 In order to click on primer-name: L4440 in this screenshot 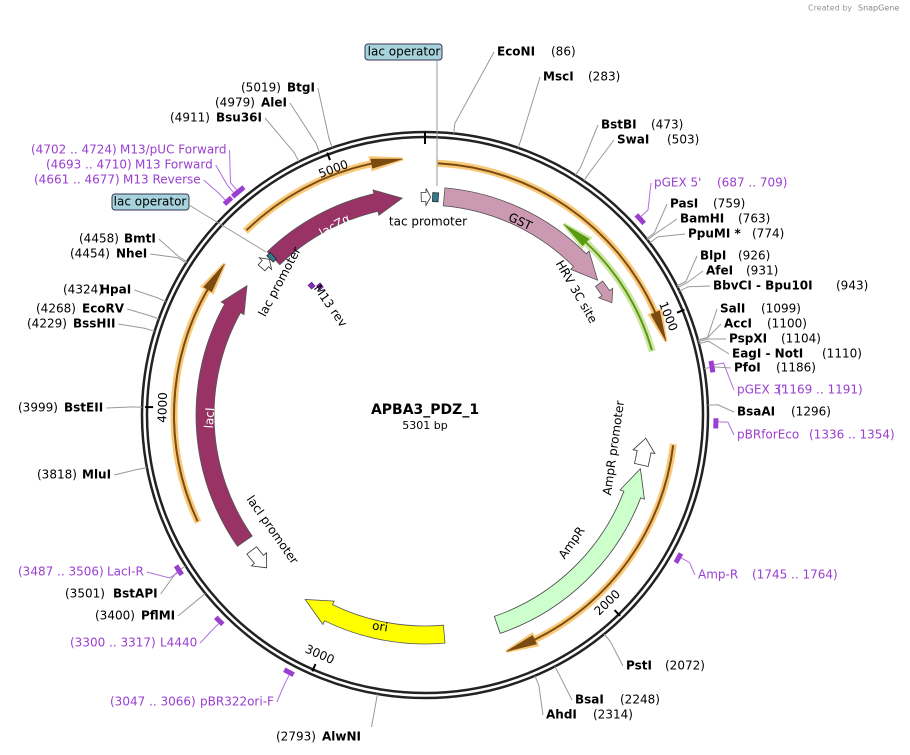, I will do `click(178, 643)`.